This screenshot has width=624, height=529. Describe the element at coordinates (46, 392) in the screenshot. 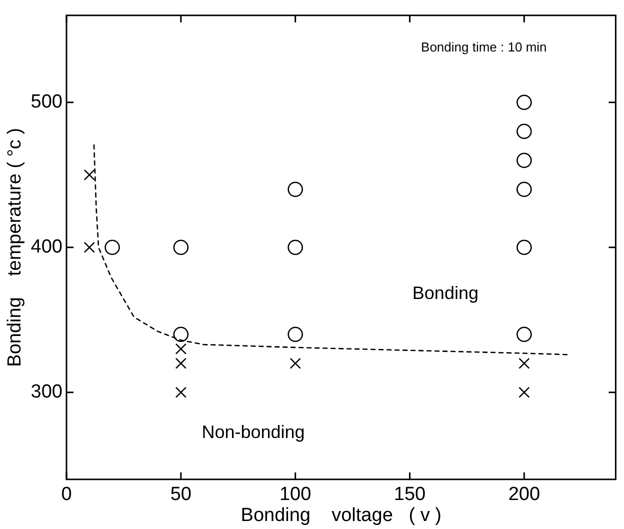

I see `y-tick-label: 300` at that location.